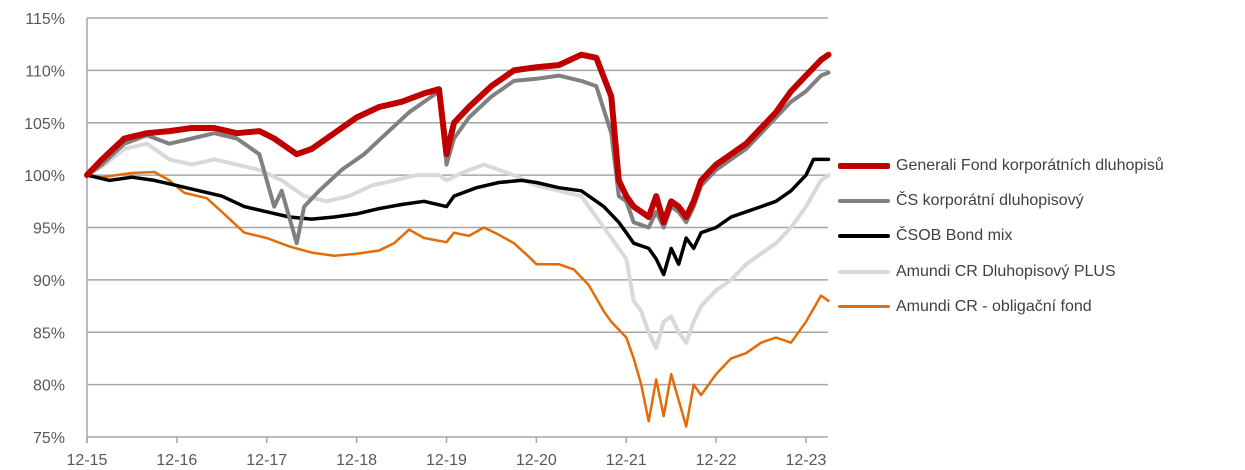  I want to click on legend-label: ČS korporátní dluhopisový, so click(990, 200).